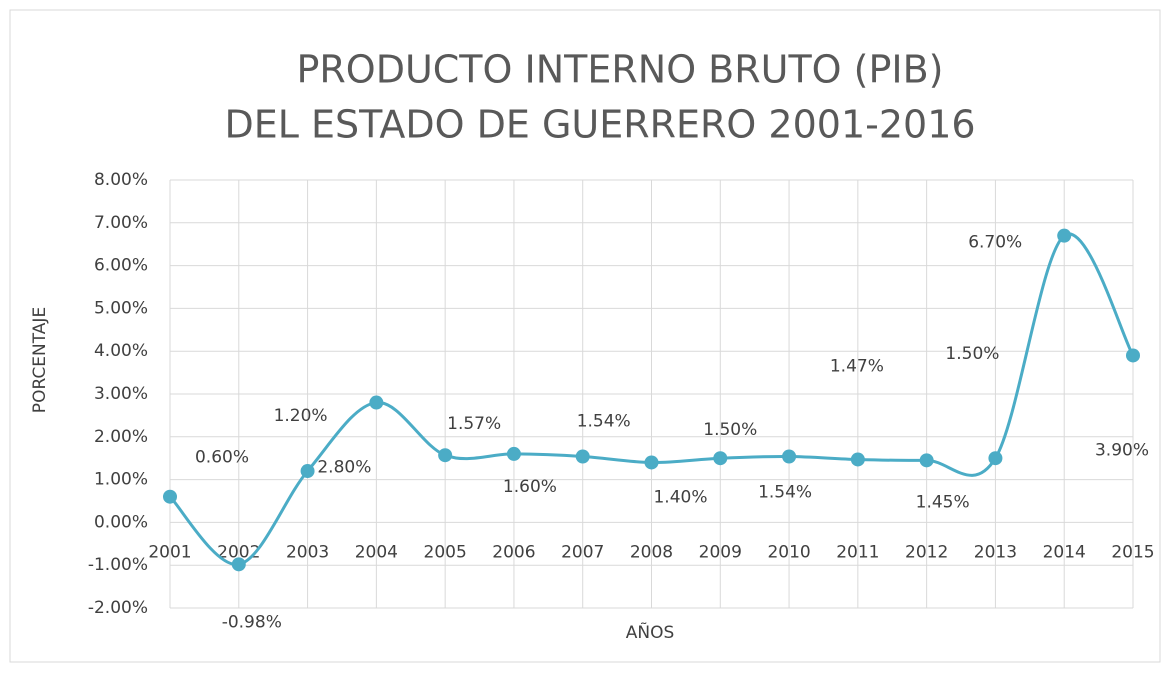  What do you see at coordinates (619, 70) in the screenshot?
I see `chart-title: PRODUCTO INTERNO BRUTO (PIB)` at bounding box center [619, 70].